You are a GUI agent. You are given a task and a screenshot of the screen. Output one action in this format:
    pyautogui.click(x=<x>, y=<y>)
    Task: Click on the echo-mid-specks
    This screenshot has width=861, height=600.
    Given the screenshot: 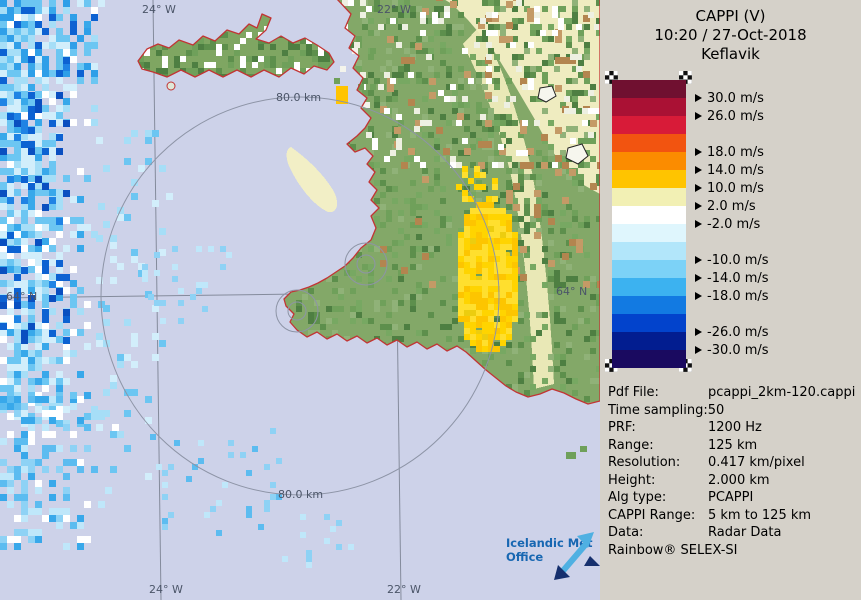 What is the action you would take?
    pyautogui.click(x=187, y=285)
    